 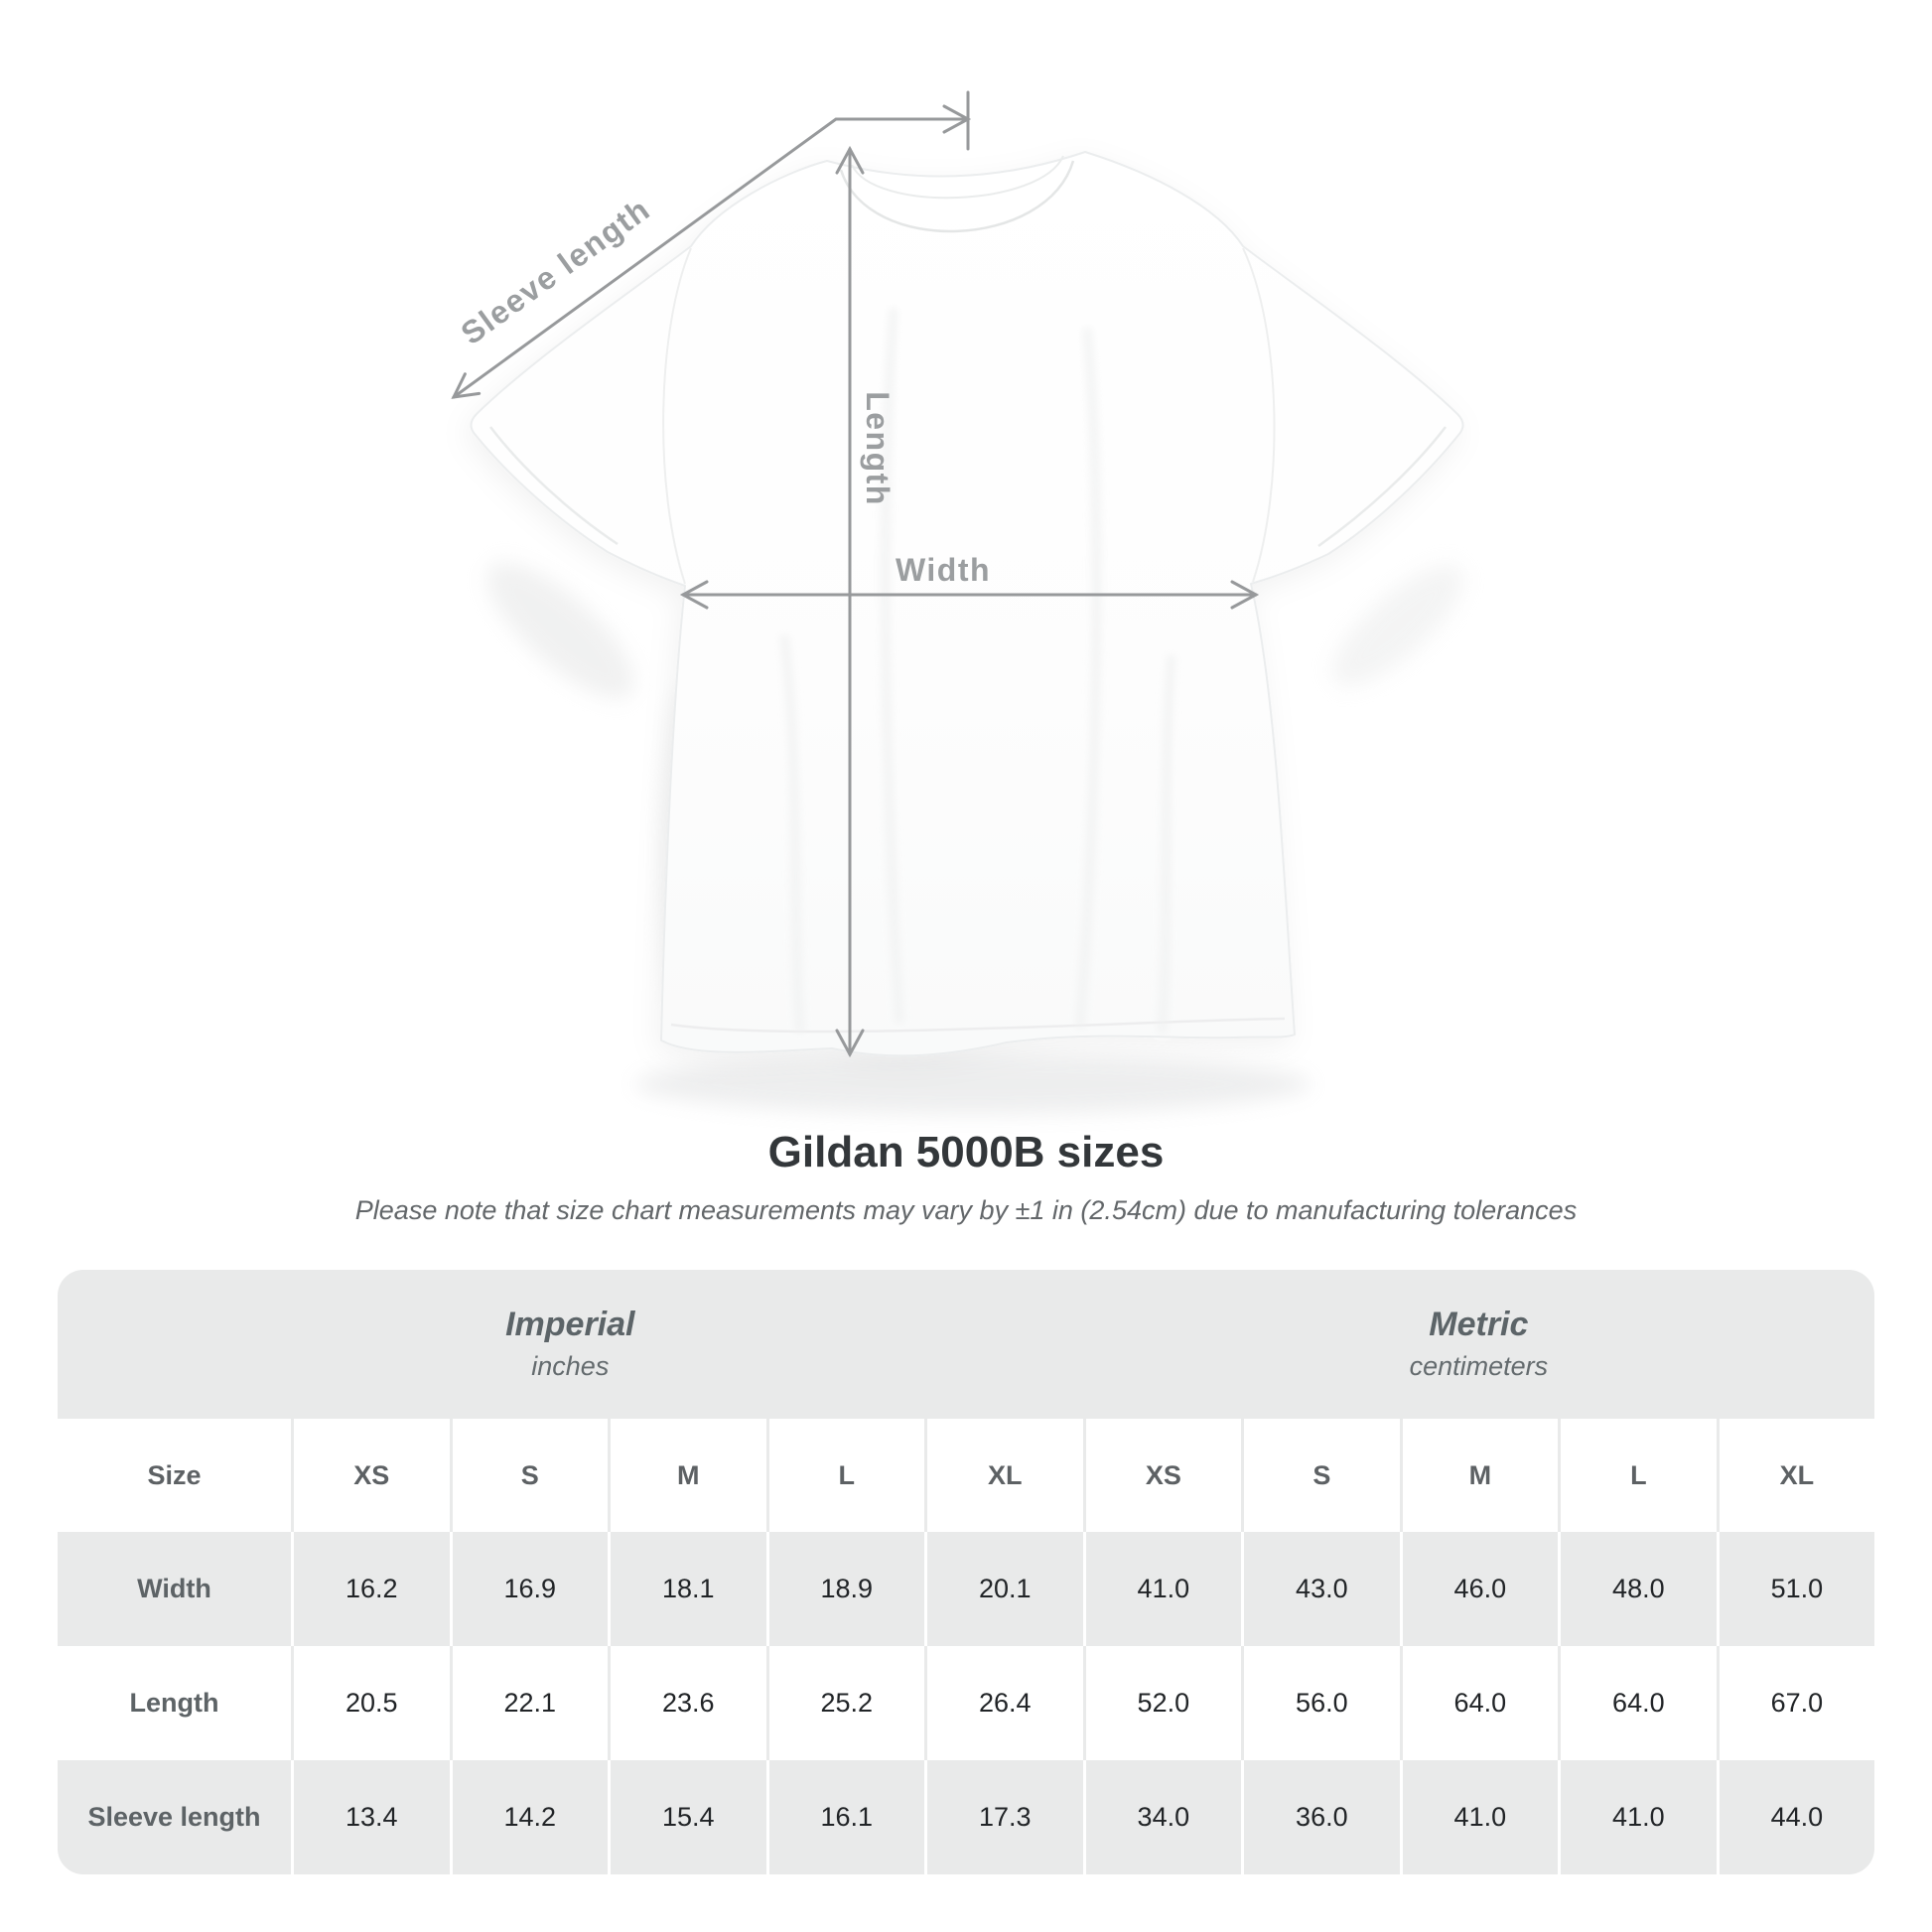 I want to click on measurement-cell: 25.2, so click(x=845, y=1703).